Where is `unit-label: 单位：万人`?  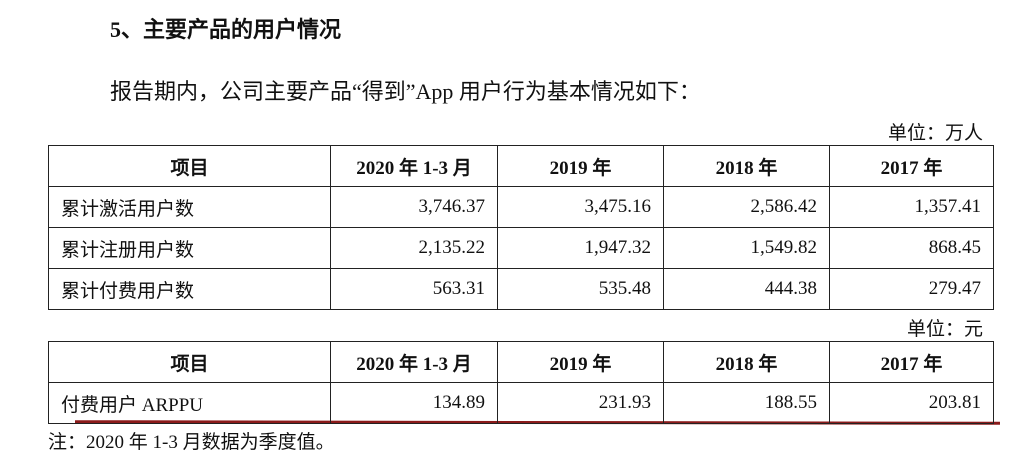
unit-label: 单位：万人 is located at coordinates (935, 133).